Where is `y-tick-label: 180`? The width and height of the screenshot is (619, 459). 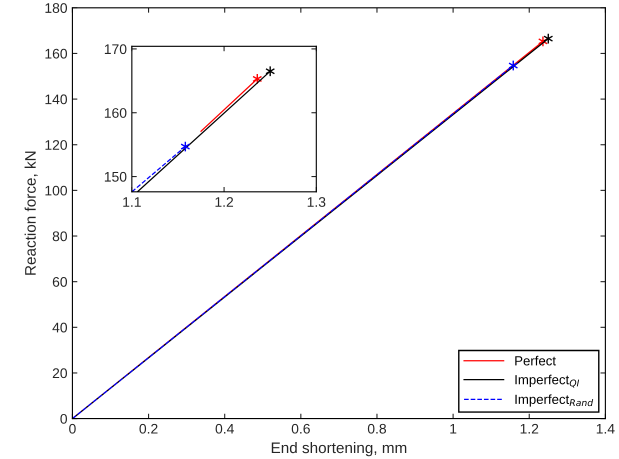
y-tick-label: 180 is located at coordinates (56, 8).